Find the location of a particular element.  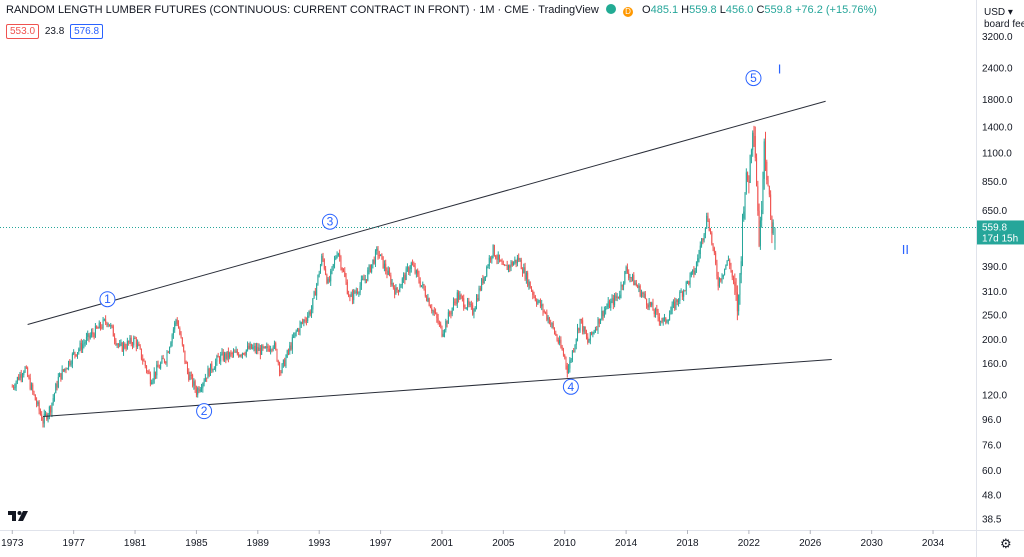

x-tick-label: 2034 is located at coordinates (933, 543).